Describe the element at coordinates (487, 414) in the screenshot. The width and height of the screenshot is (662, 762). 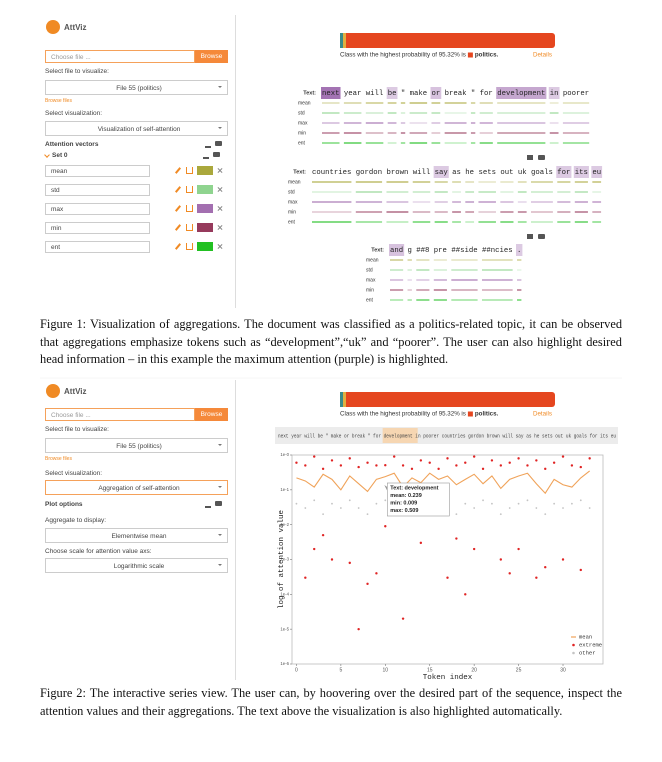
I see `prediction-class: politics.` at that location.